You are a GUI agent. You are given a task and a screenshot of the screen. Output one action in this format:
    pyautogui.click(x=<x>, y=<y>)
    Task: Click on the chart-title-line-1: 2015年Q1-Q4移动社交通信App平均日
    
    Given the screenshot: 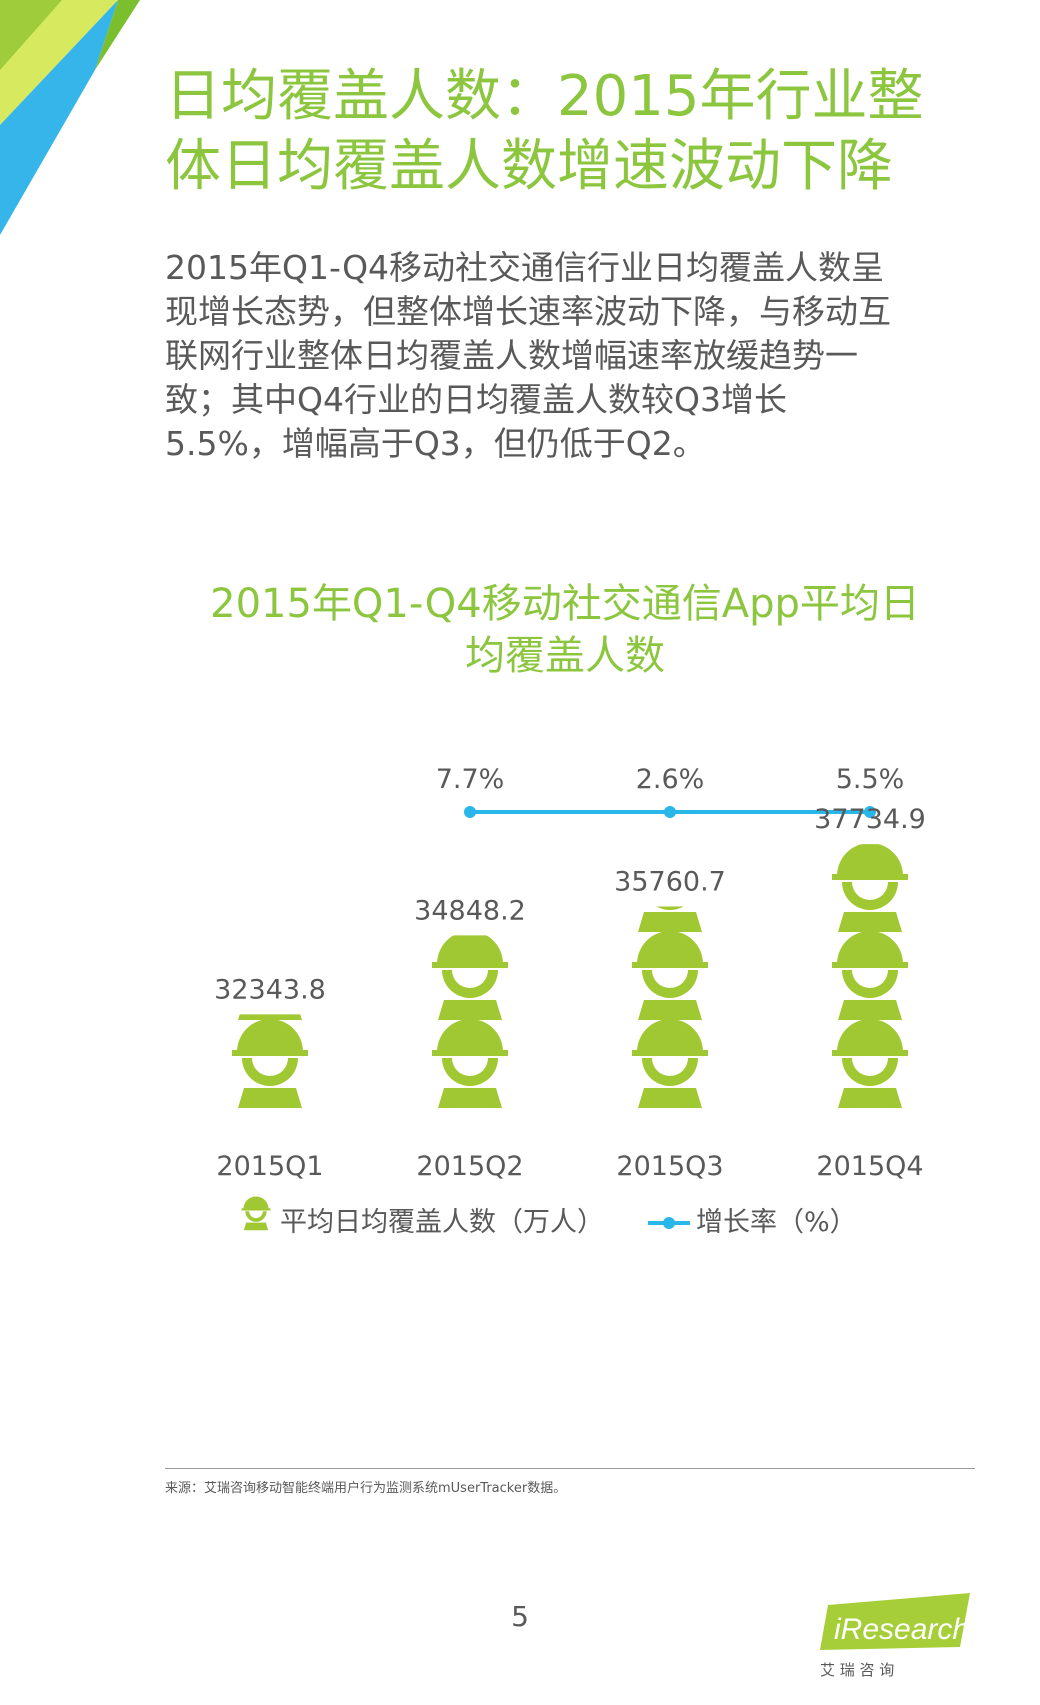 What is the action you would take?
    pyautogui.click(x=565, y=604)
    